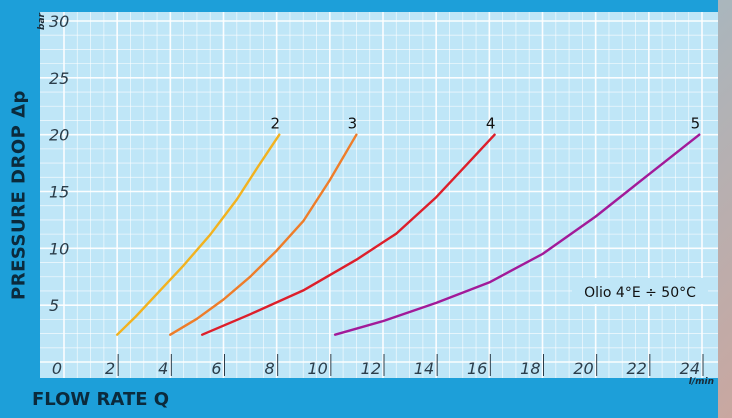 Image resolution: width=732 pixels, height=418 pixels. Describe the element at coordinates (583, 368) in the screenshot. I see `x-tick-label: 20` at that location.